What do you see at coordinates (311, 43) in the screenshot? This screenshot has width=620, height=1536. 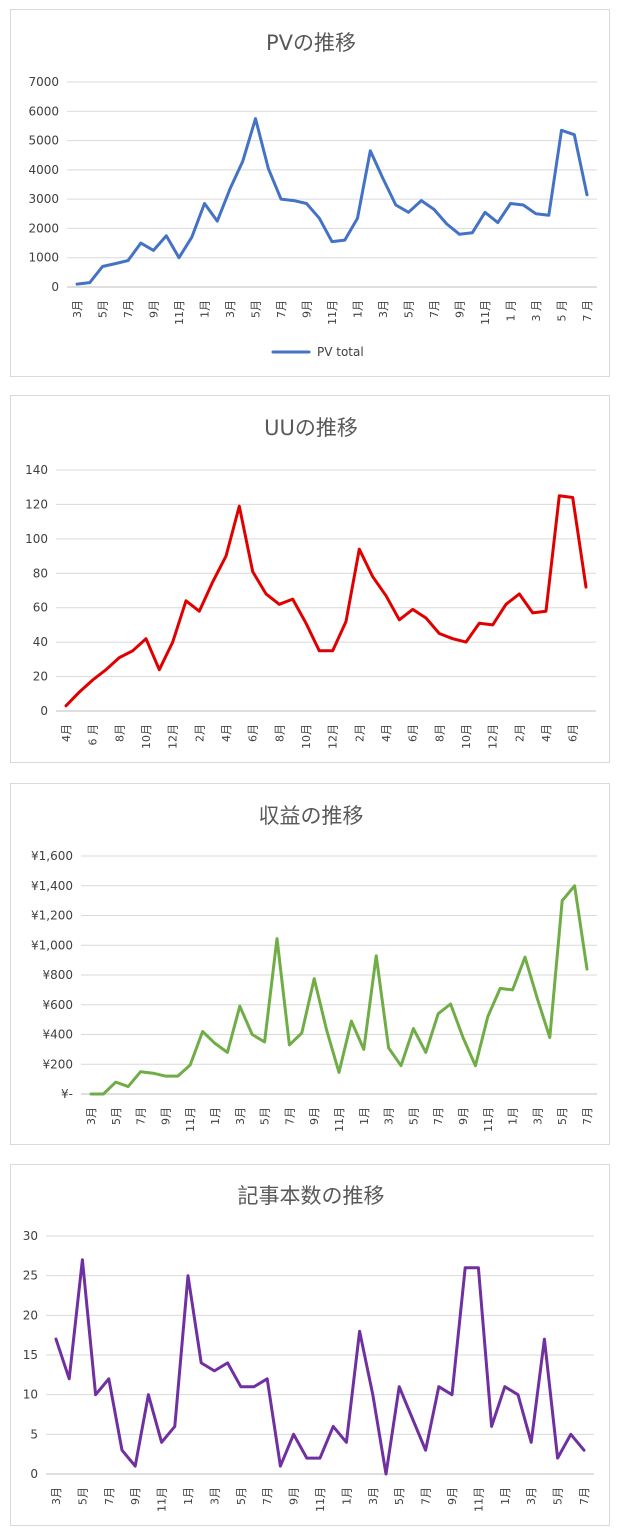 I see `chart-title: PVの推移` at bounding box center [311, 43].